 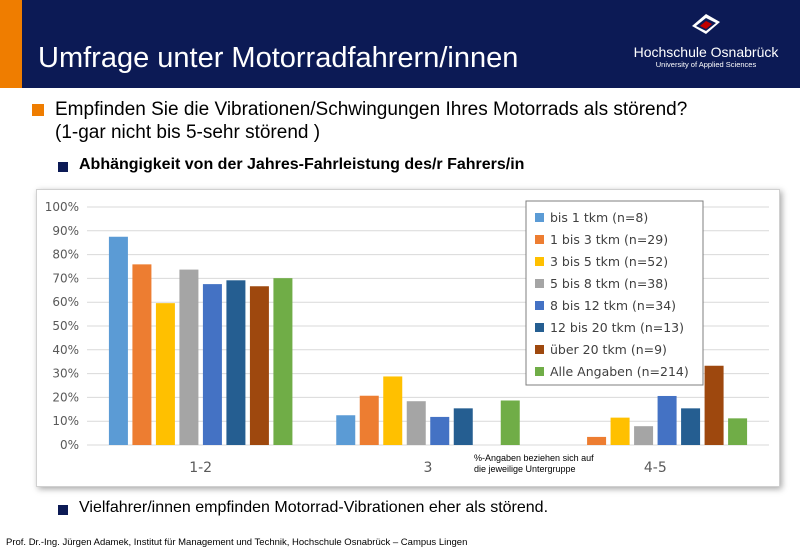 I want to click on y-tick-label: 90%, so click(x=65, y=231).